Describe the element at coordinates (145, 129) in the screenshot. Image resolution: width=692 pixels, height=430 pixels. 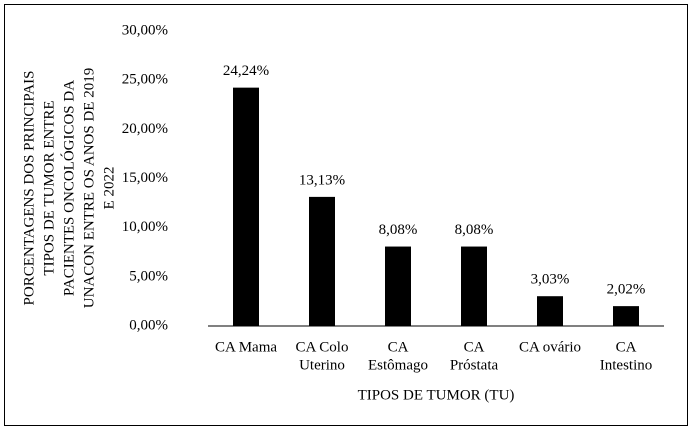
I see `y-tick-label: 20,00%` at that location.